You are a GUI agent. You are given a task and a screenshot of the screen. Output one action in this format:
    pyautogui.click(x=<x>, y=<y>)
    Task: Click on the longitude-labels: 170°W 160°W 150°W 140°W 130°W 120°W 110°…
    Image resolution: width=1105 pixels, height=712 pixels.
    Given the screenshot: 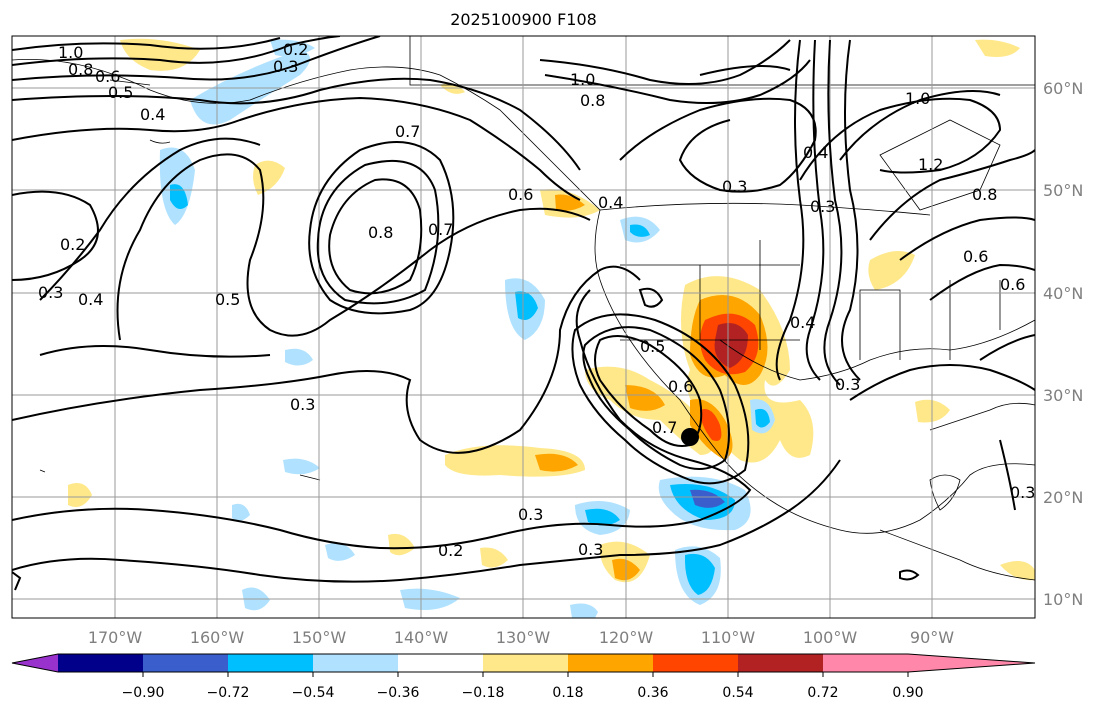 What is the action you would take?
    pyautogui.click(x=521, y=637)
    